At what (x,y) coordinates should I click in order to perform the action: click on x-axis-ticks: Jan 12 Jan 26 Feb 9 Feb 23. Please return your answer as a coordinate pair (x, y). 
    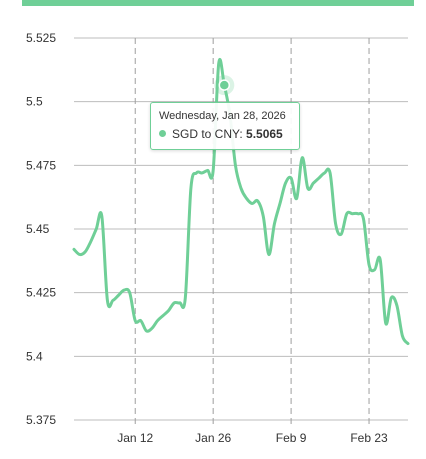
    Looking at the image, I should click on (252, 438).